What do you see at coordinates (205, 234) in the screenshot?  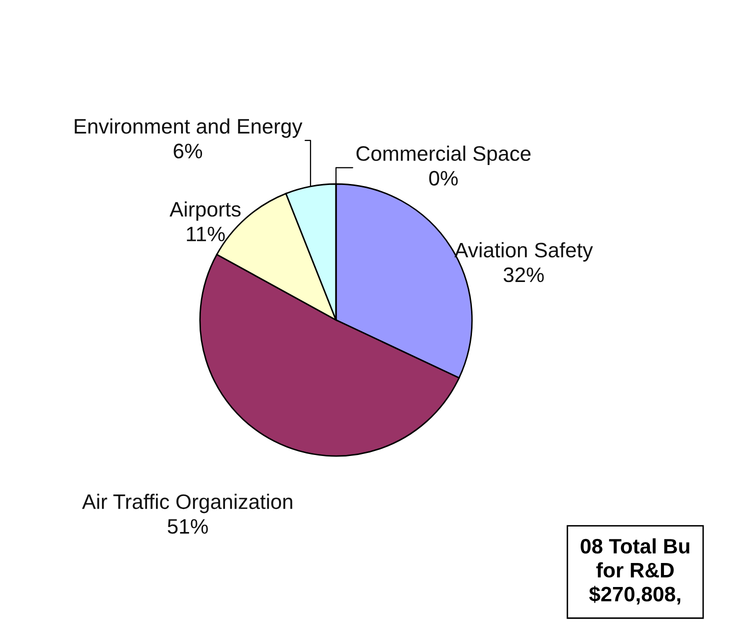 I see `data-label: 11%` at bounding box center [205, 234].